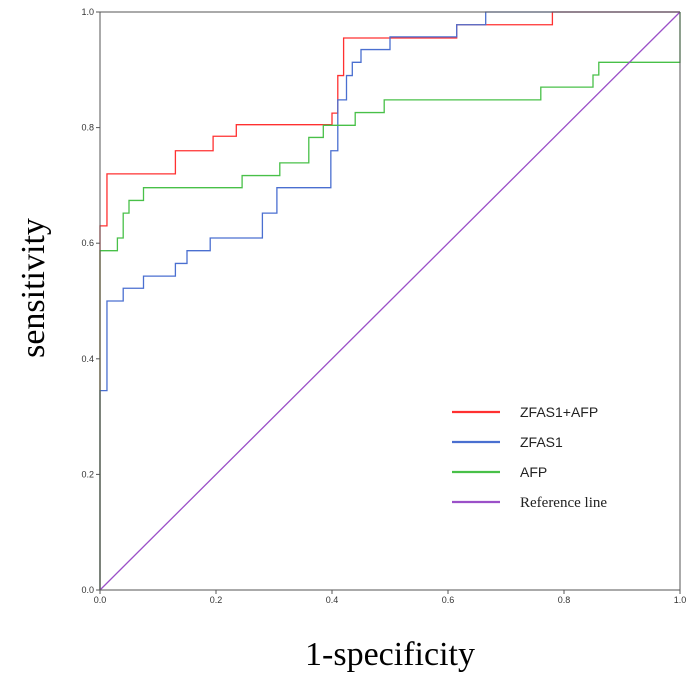 The width and height of the screenshot is (686, 673). Describe the element at coordinates (33, 288) in the screenshot. I see `y-axis-title: sensitivity` at that location.